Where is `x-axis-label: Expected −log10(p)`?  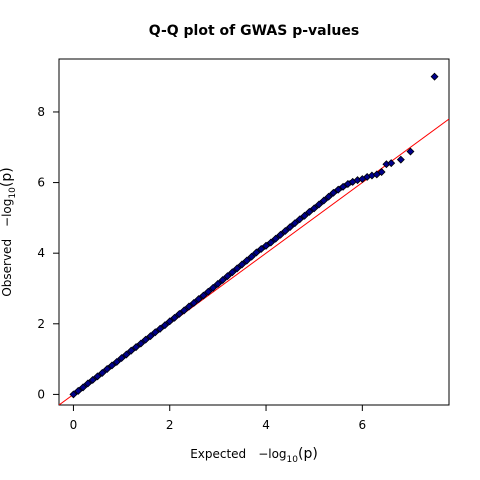 x-axis-label: Expected −log10(p) is located at coordinates (254, 455).